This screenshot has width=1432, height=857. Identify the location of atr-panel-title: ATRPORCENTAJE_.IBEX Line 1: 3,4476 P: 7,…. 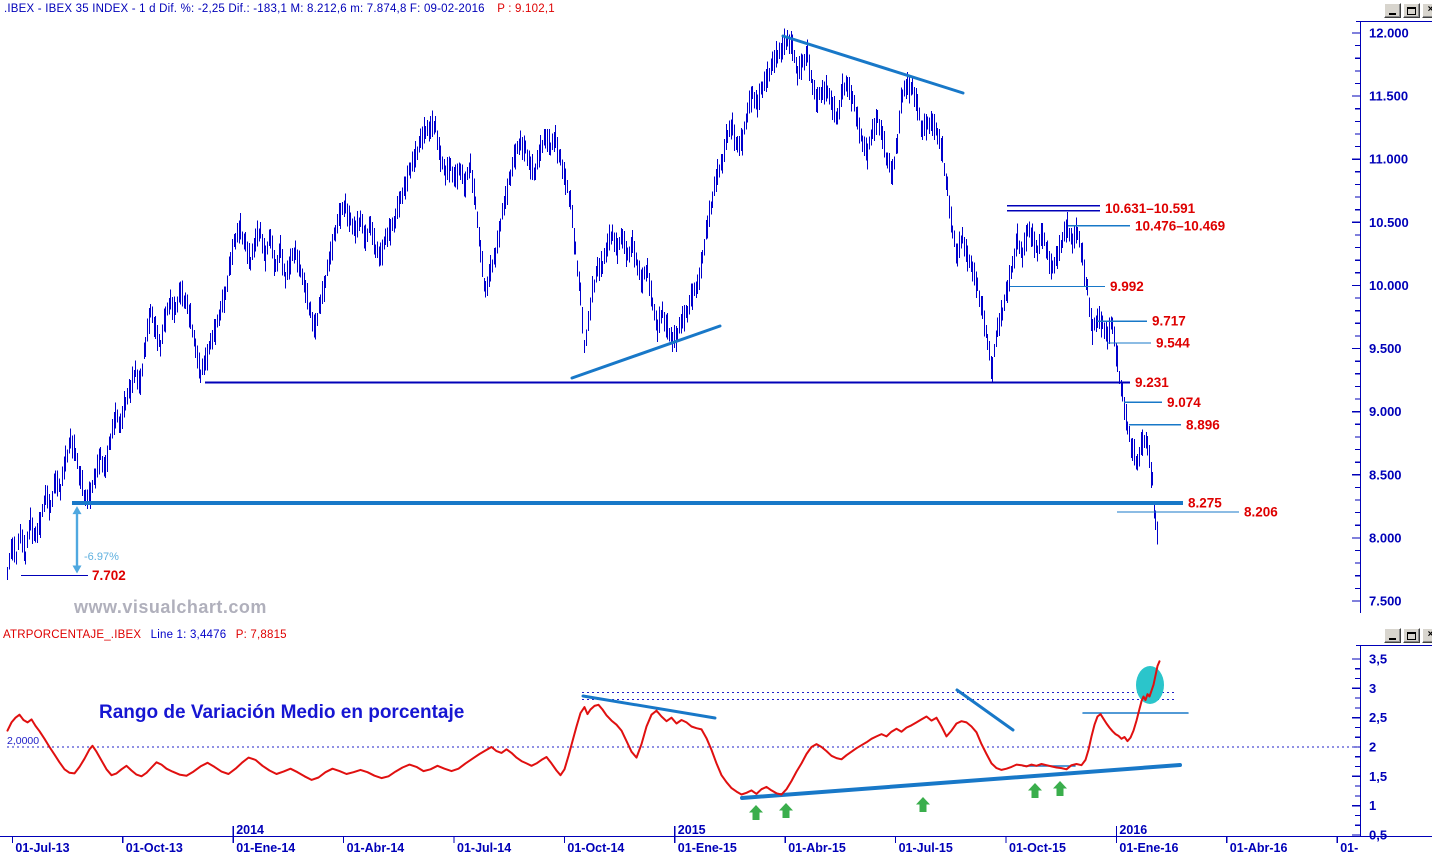
(145, 635).